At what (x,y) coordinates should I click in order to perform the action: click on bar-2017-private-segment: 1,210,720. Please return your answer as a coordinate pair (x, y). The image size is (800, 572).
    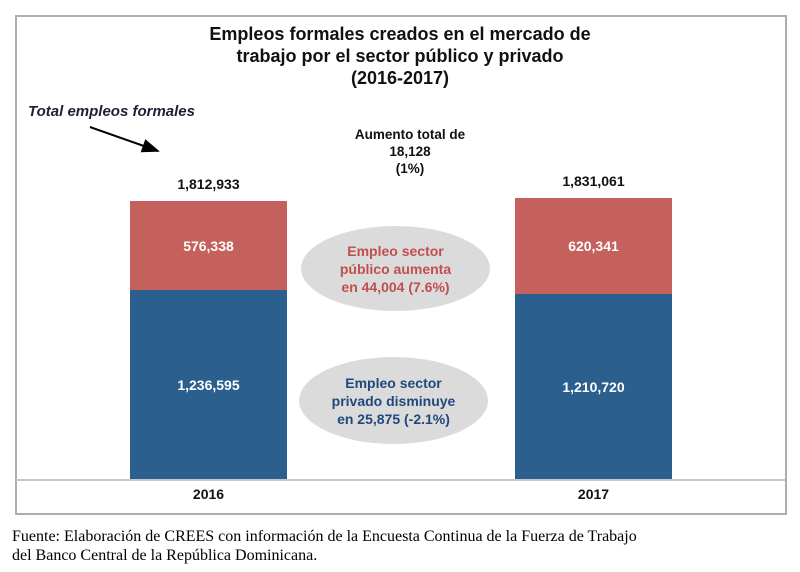
    Looking at the image, I should click on (593, 387).